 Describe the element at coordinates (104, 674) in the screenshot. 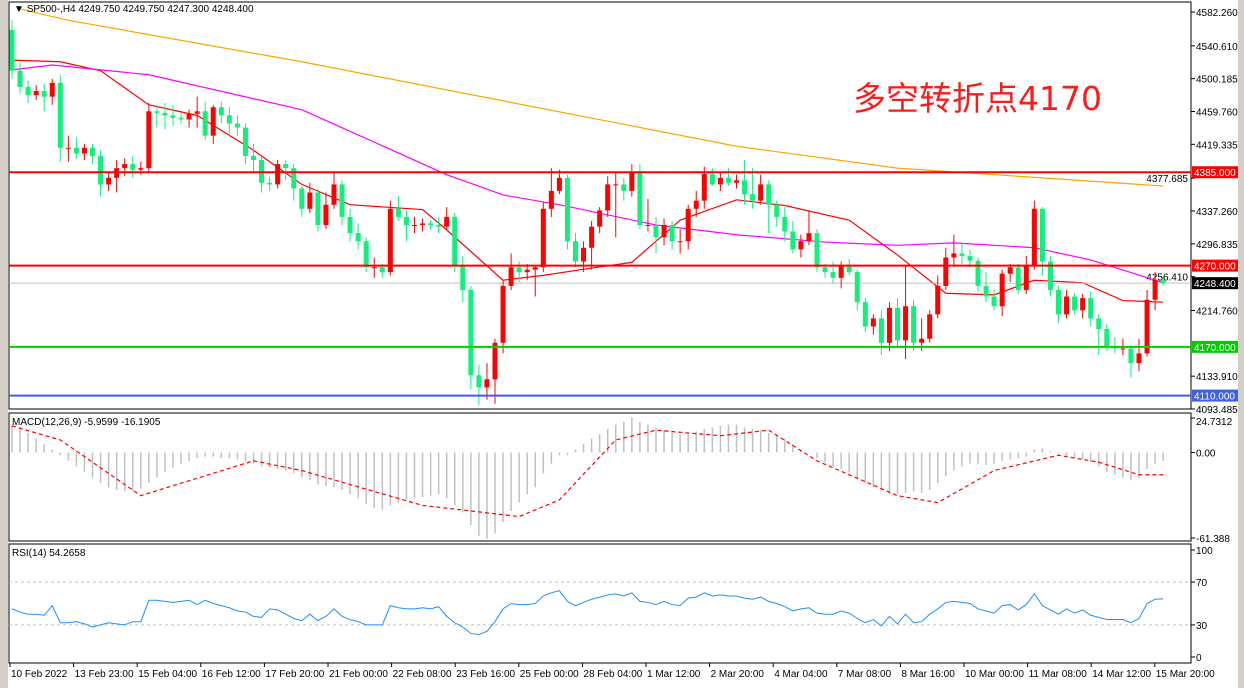

I see `x-tick-label: 13 Feb 23:00` at that location.